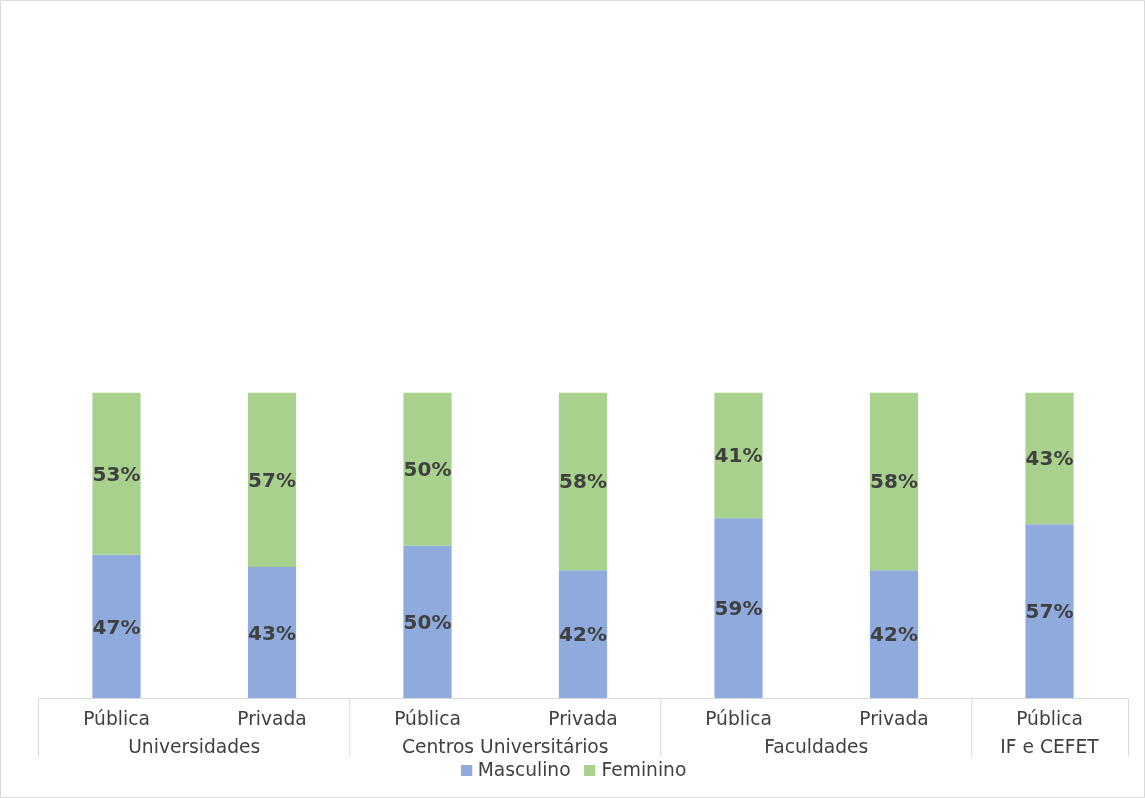  What do you see at coordinates (816, 747) in the screenshot?
I see `text: Faculdades` at bounding box center [816, 747].